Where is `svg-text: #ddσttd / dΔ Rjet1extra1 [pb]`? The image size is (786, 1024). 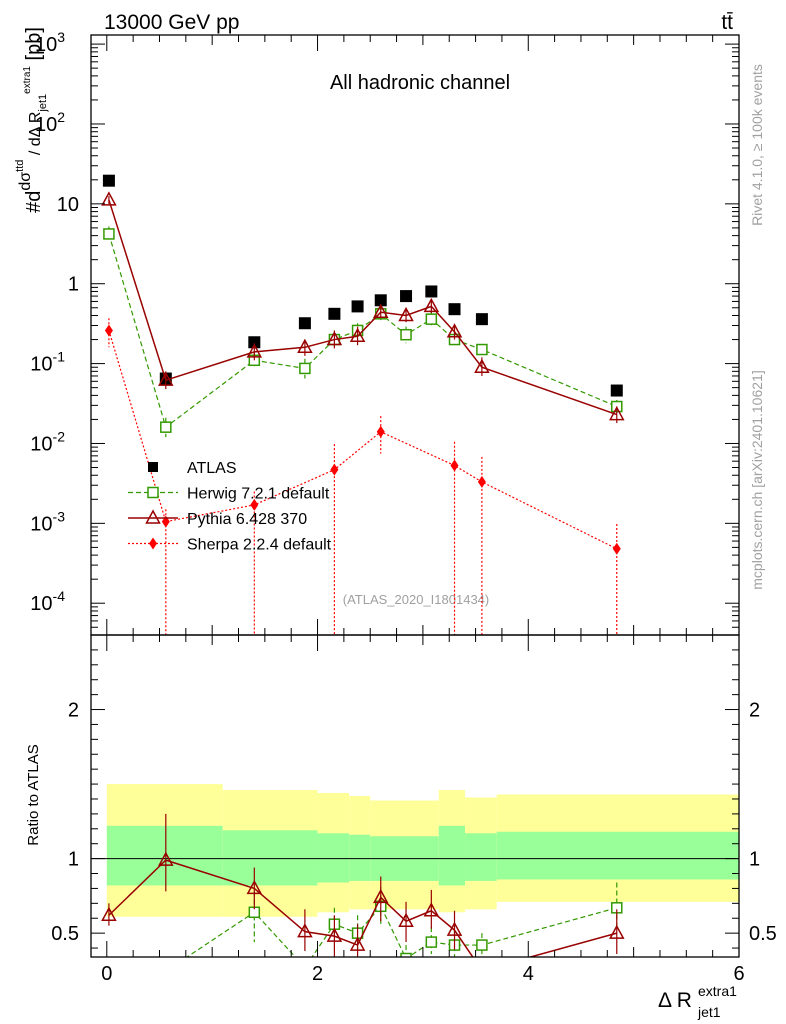 svg-text: #ddσttd / dΔ Rjet1extra1 [pb] is located at coordinates (31, 120).